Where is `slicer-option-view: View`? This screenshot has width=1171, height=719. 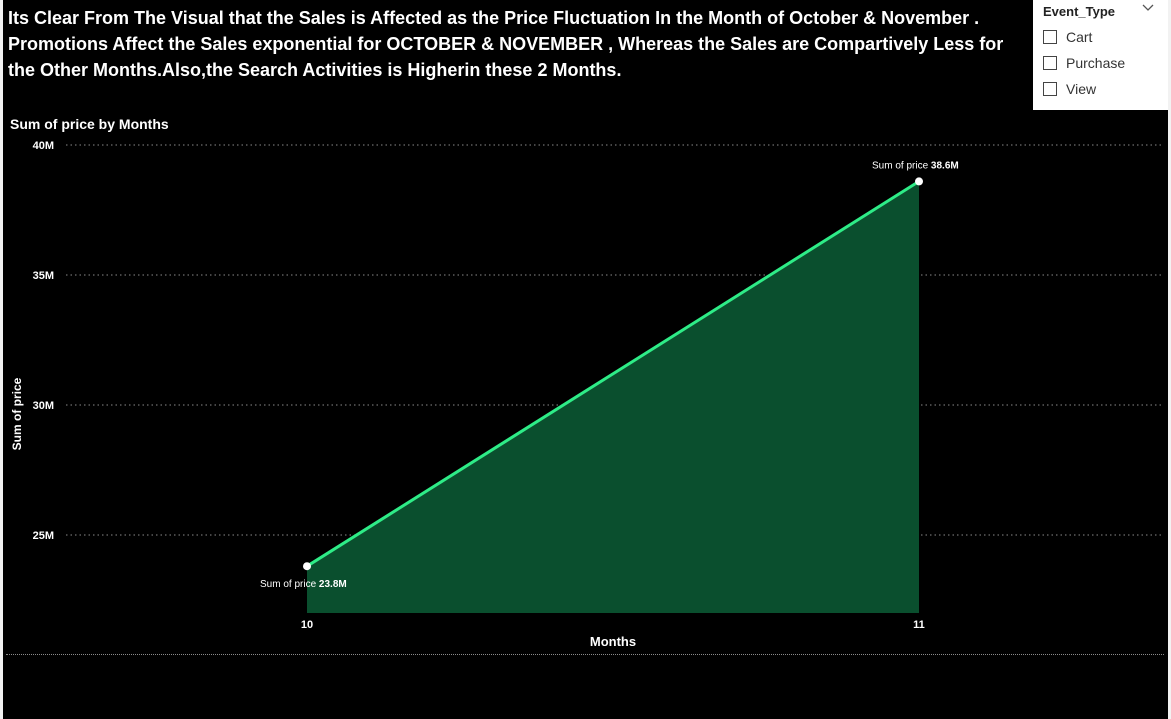 slicer-option-view: View is located at coordinates (1100, 89).